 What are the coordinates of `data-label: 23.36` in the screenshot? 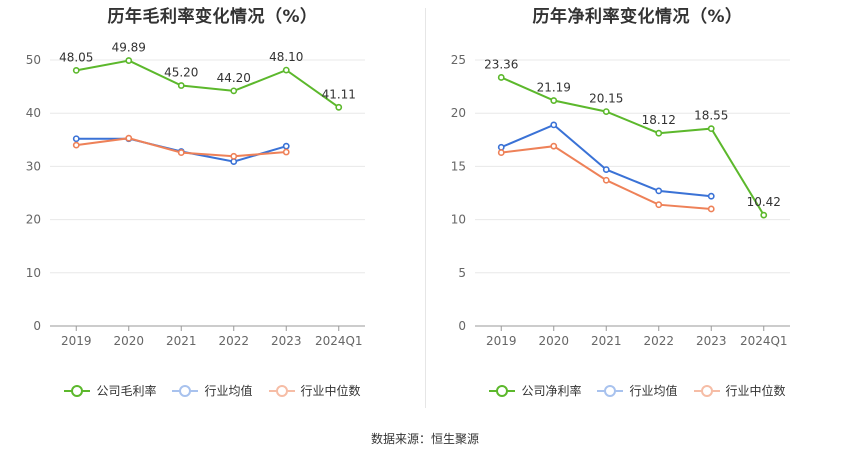 It's located at (501, 64).